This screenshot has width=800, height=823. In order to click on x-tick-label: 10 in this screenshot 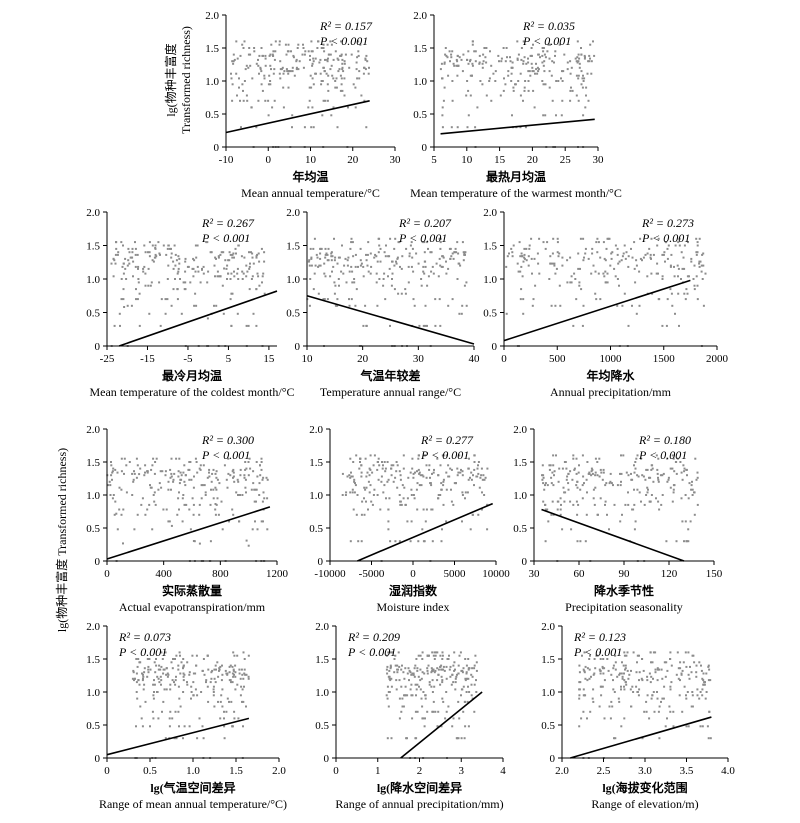, I will do `click(467, 160)`.